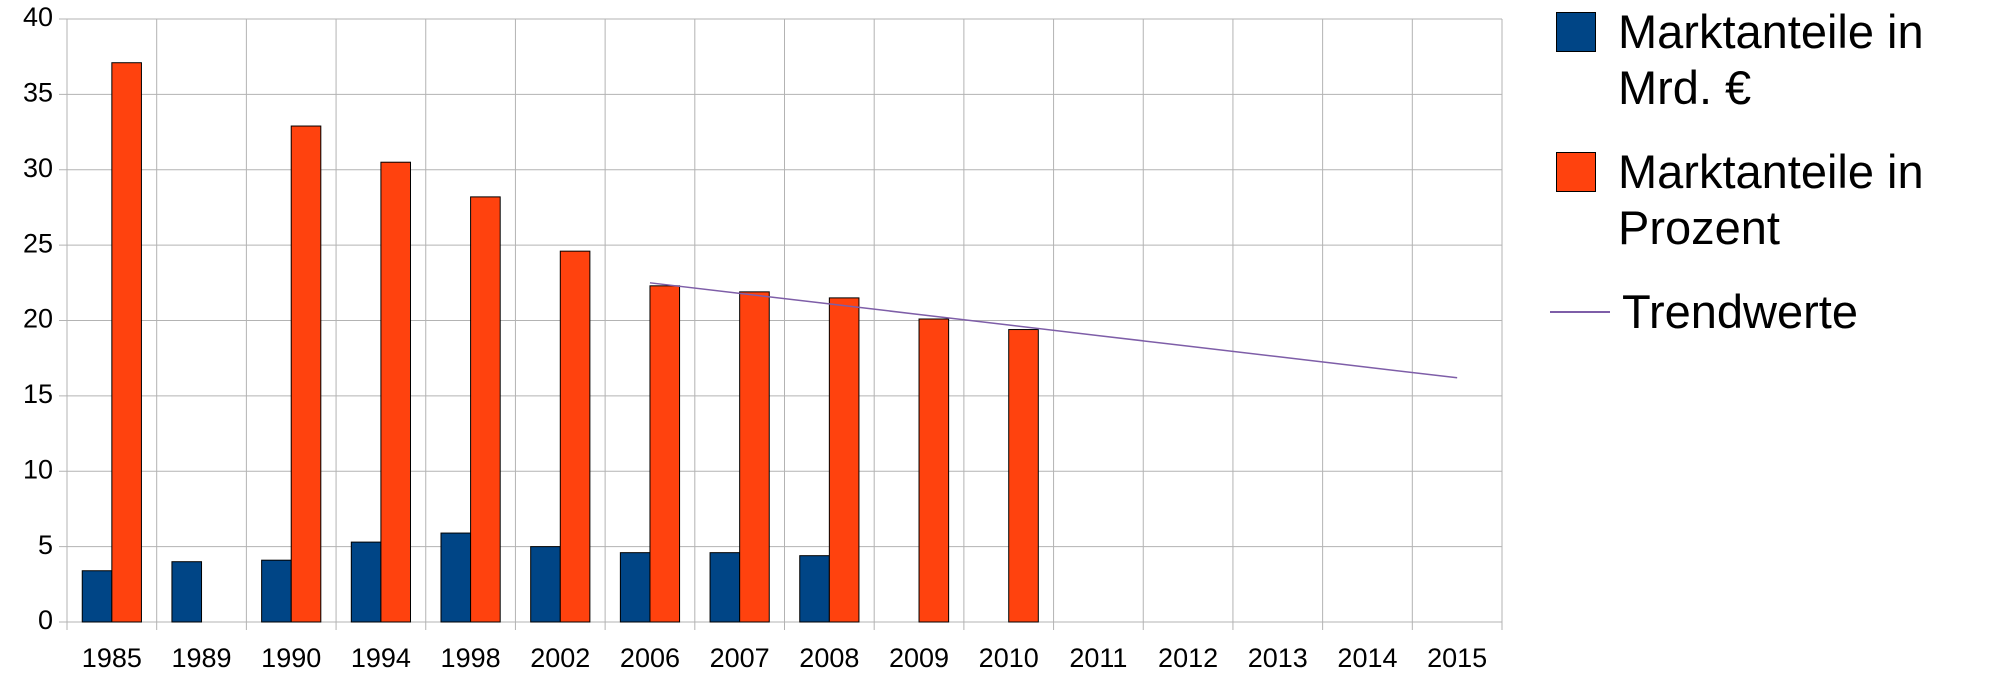 The height and width of the screenshot is (675, 1992). What do you see at coordinates (112, 658) in the screenshot?
I see `x-tick-label: 1985` at bounding box center [112, 658].